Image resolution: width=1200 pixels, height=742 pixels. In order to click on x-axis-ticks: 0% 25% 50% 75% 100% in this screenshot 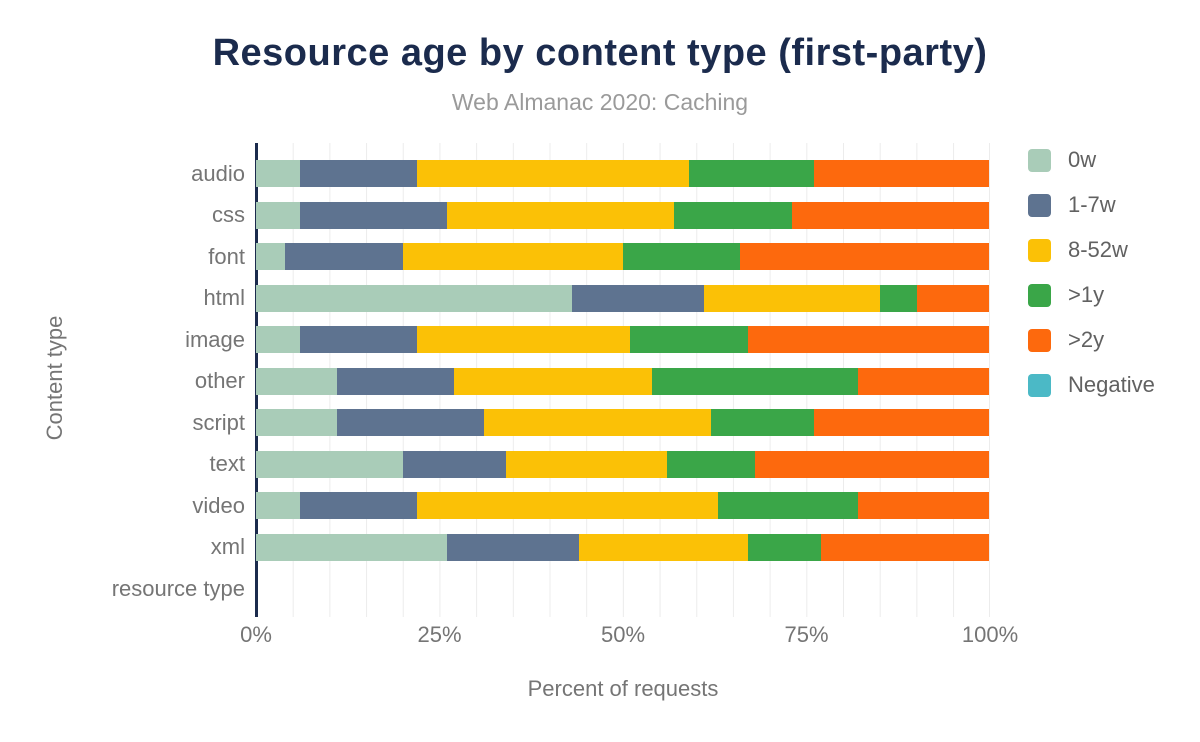, I will do `click(629, 636)`.